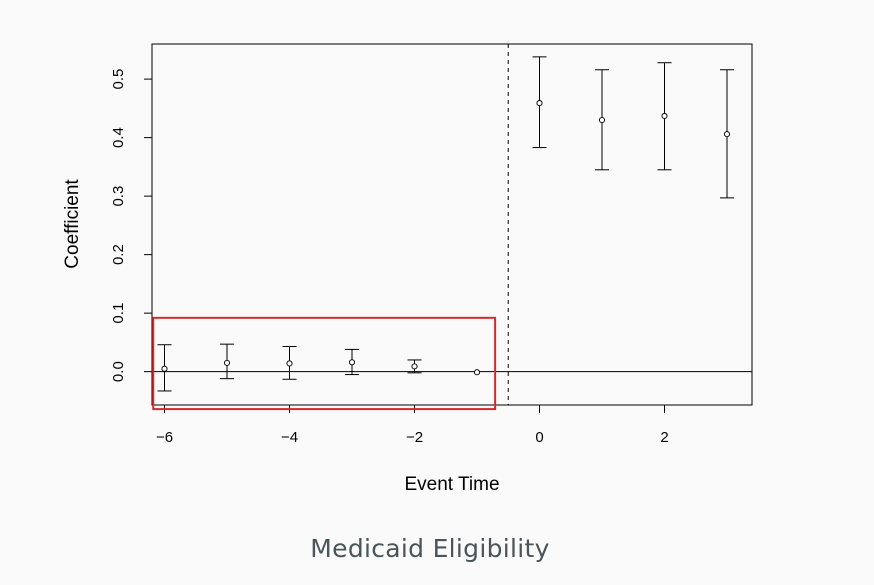 This screenshot has height=585, width=874. I want to click on pre-period-highlight-box, so click(324, 363).